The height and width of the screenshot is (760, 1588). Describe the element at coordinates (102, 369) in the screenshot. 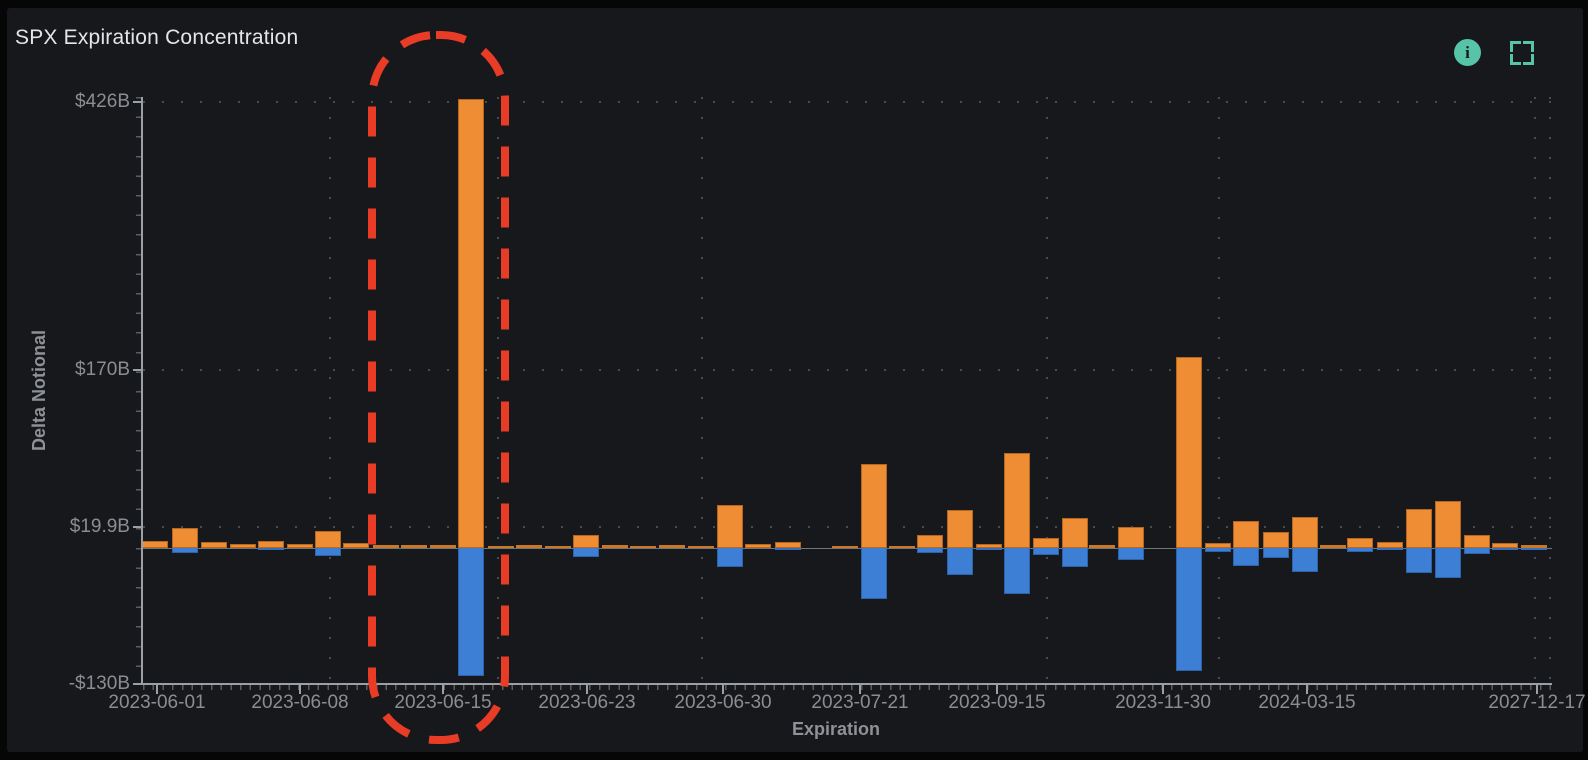

I see `y-tick-label: $170B` at that location.